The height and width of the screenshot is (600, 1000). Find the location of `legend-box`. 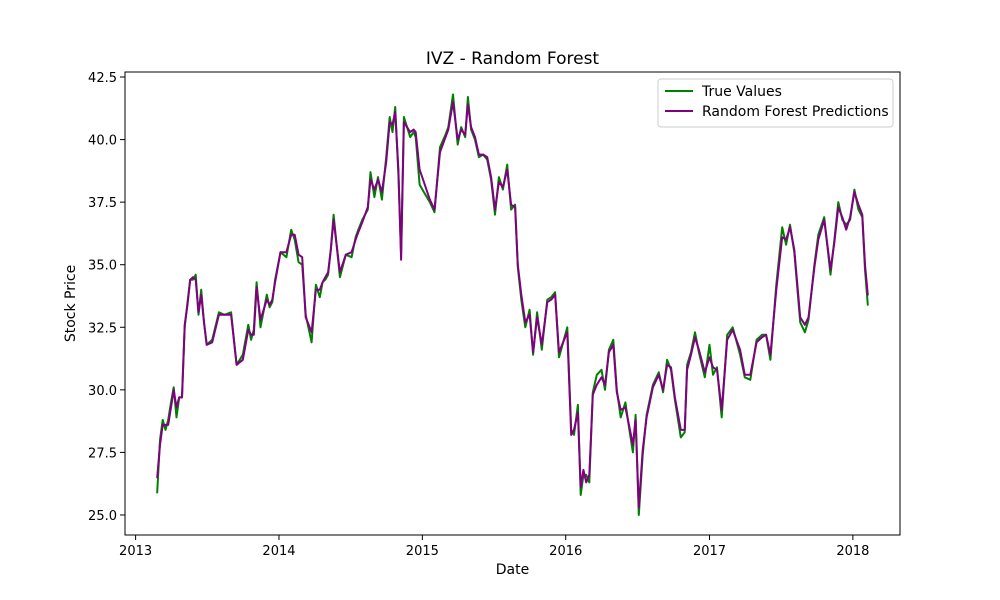

legend-box is located at coordinates (775, 103).